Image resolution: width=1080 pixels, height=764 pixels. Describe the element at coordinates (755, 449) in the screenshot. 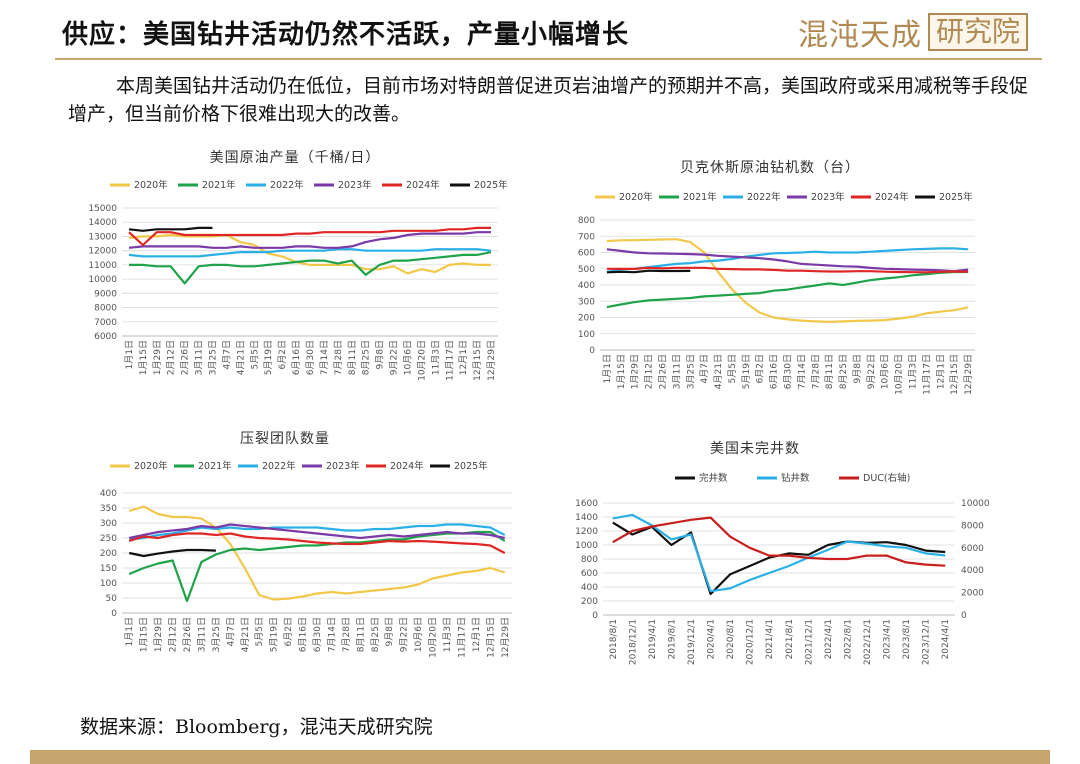

I see `chart-title: 美国未完井数` at that location.